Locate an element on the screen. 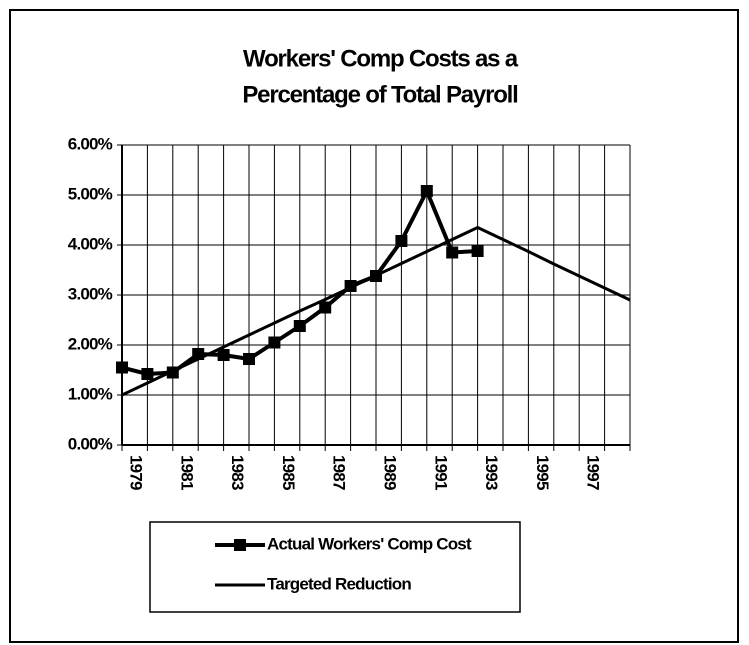 Image resolution: width=749 pixels, height=645 pixels. x-tick-label: 1989 is located at coordinates (390, 472).